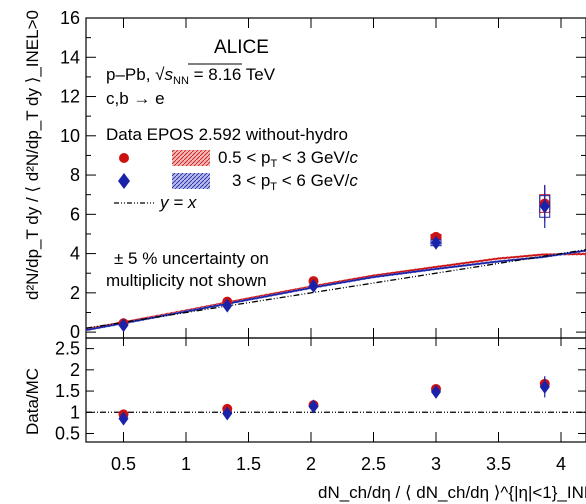  What do you see at coordinates (70, 18) in the screenshot?
I see `y-tick-label: 16` at bounding box center [70, 18].